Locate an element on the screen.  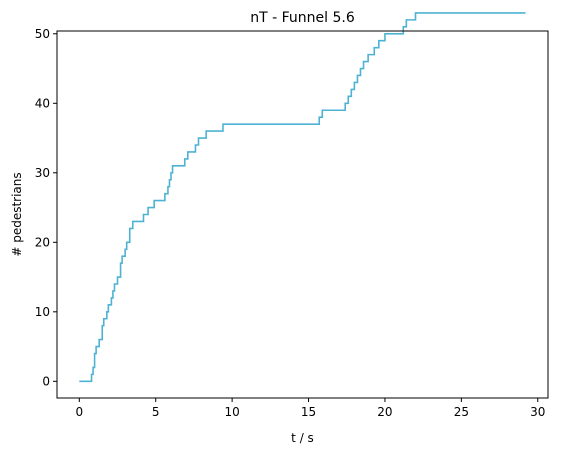
x-tick-label: 15 is located at coordinates (308, 412).